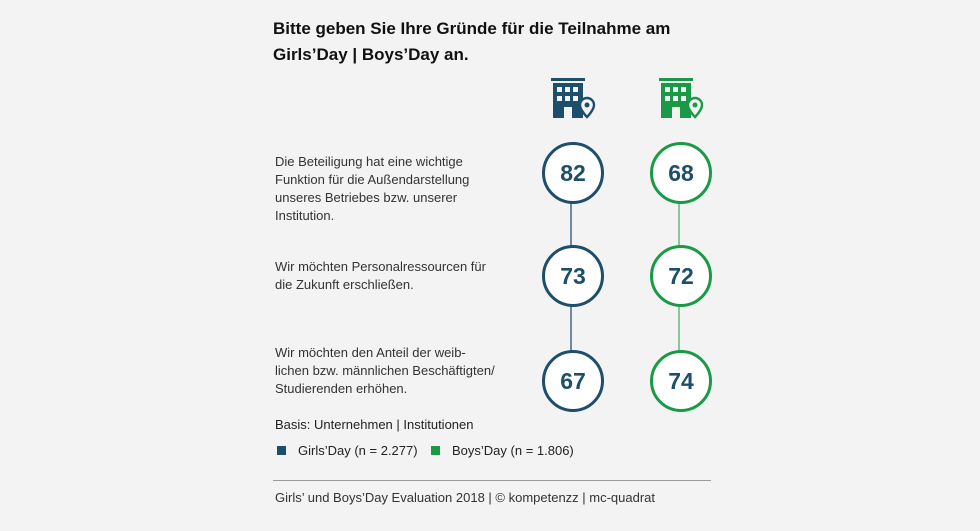 This screenshot has width=980, height=531. Describe the element at coordinates (573, 381) in the screenshot. I see `girls-value-circle: 67` at that location.